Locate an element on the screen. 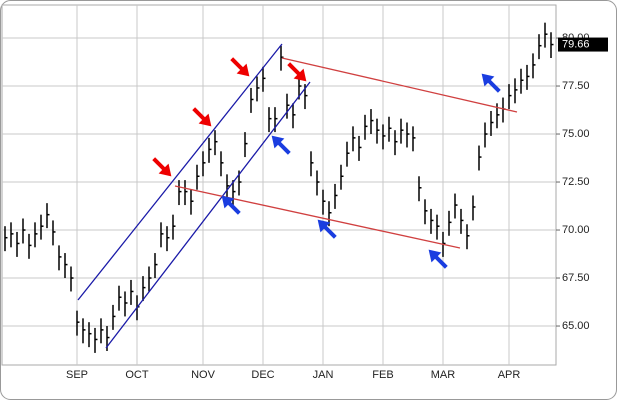 Image resolution: width=618 pixels, height=401 pixels. y-tick-label: 67.50 is located at coordinates (576, 278).